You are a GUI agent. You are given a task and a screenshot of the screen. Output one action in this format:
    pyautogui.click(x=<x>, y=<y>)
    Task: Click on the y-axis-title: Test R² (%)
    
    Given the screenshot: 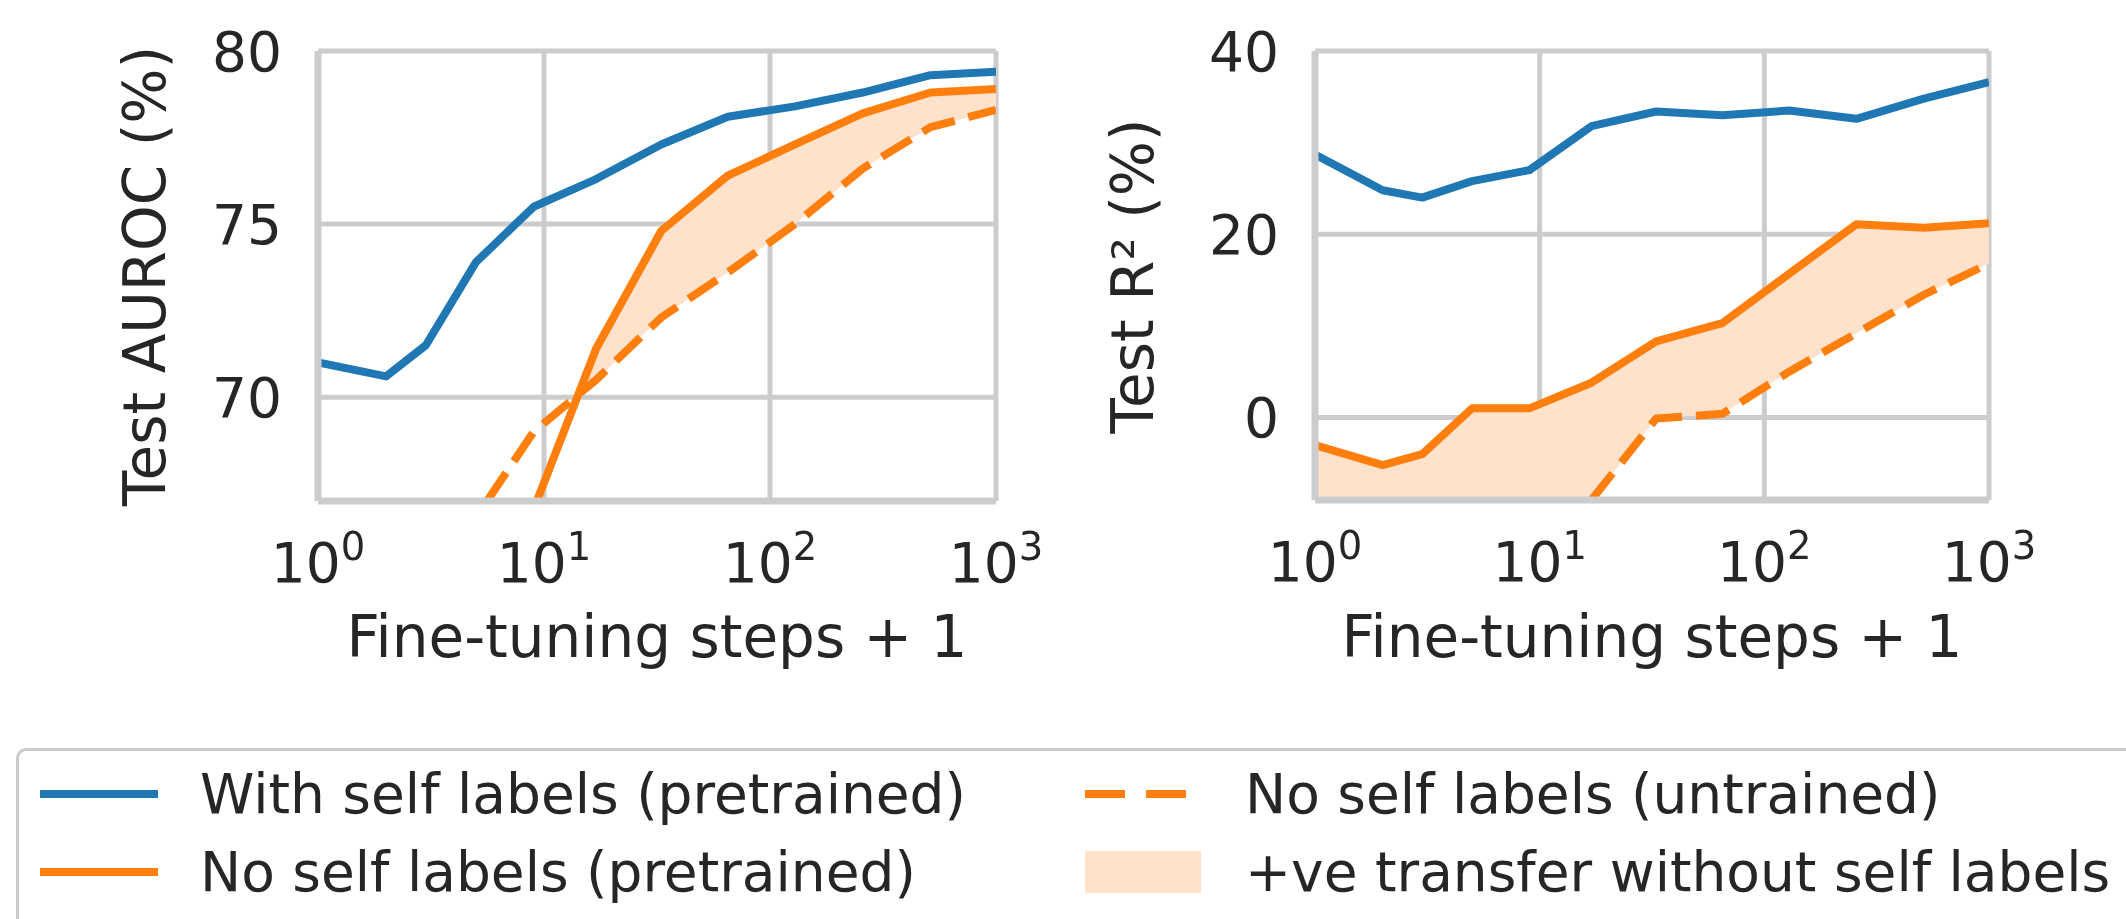 What is the action you would take?
    pyautogui.click(x=1133, y=275)
    